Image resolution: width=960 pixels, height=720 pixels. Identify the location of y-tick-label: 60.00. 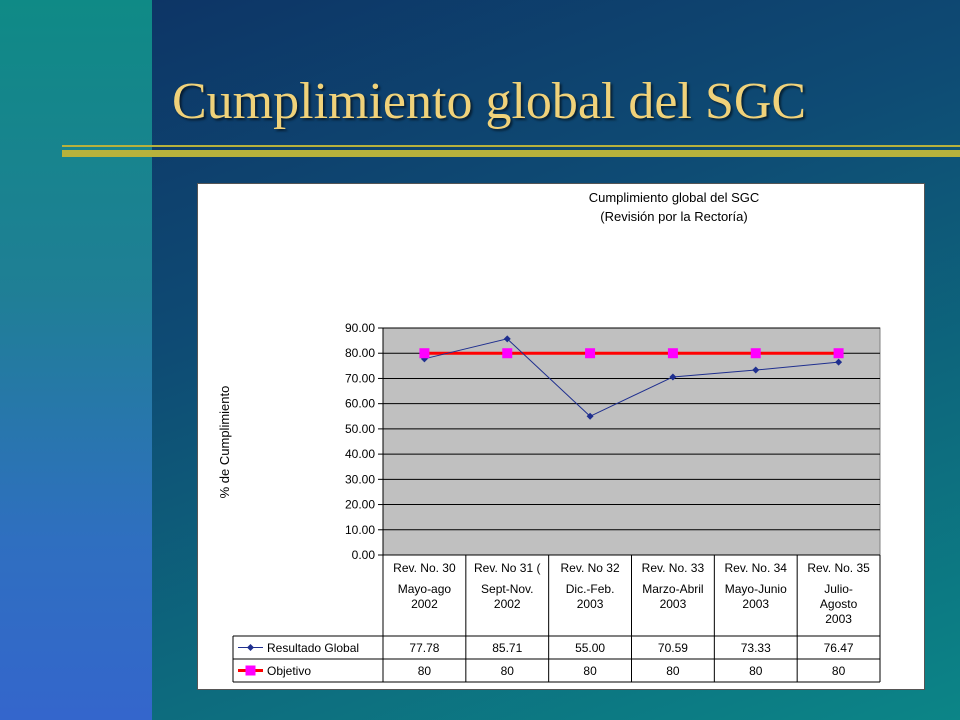
(360, 404).